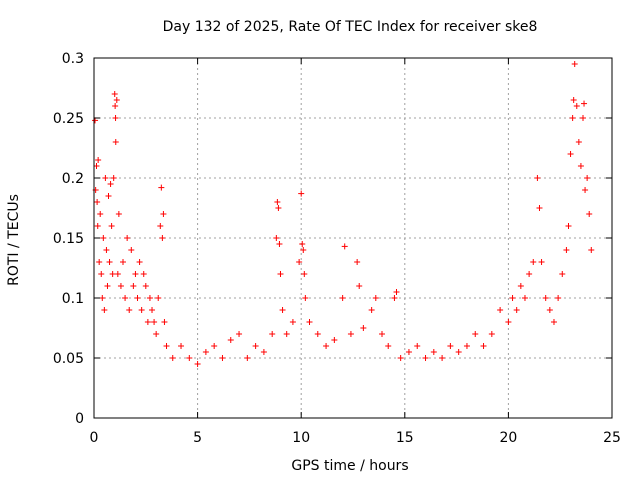 The width and height of the screenshot is (640, 480). Describe the element at coordinates (612, 438) in the screenshot. I see `x-tick-label: 25` at that location.